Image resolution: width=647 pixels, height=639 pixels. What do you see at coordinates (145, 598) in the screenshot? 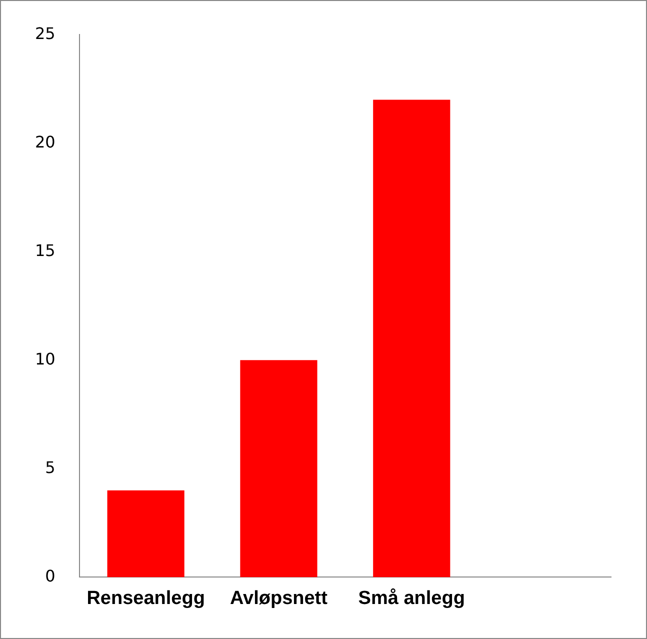
I see `x-tick-label: Renseanlegg` at bounding box center [145, 598].